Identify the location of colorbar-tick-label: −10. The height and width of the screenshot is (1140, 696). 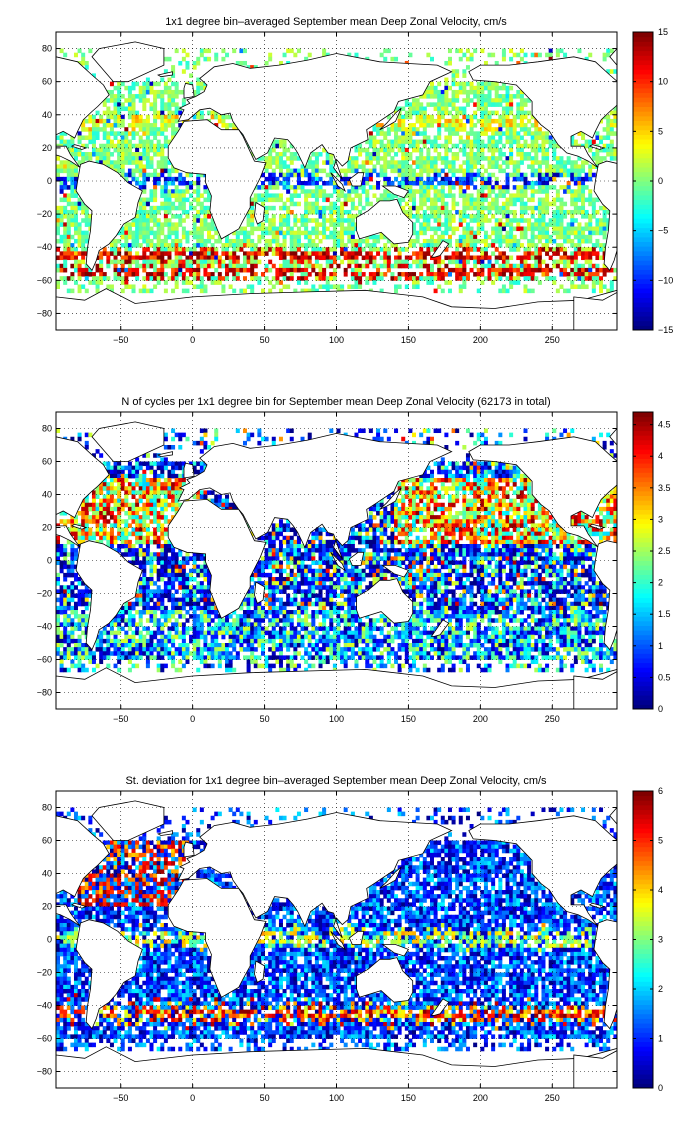
(665, 280).